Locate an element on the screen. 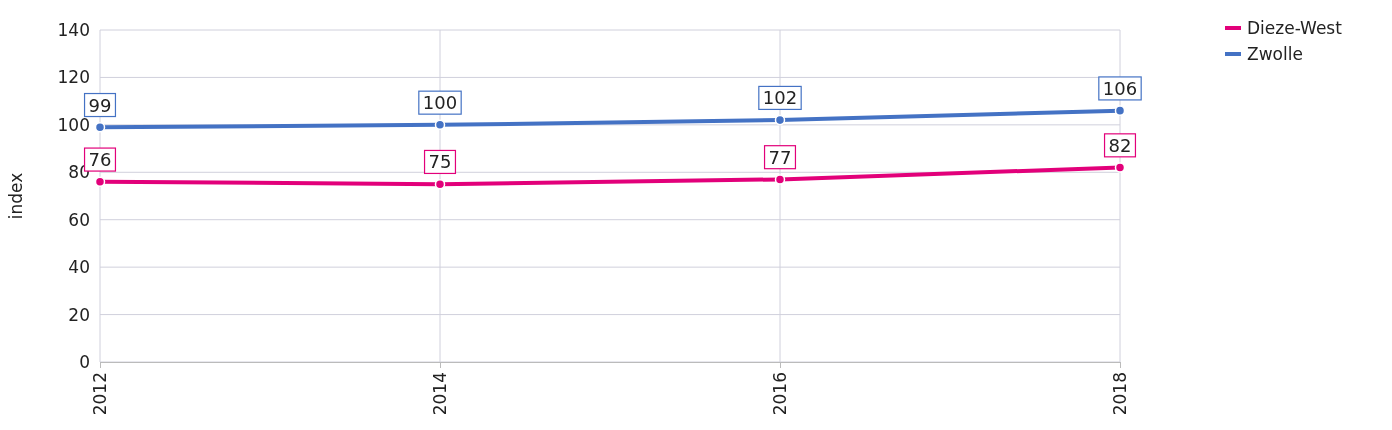 The image size is (1392, 430). data-label: 77 is located at coordinates (780, 157).